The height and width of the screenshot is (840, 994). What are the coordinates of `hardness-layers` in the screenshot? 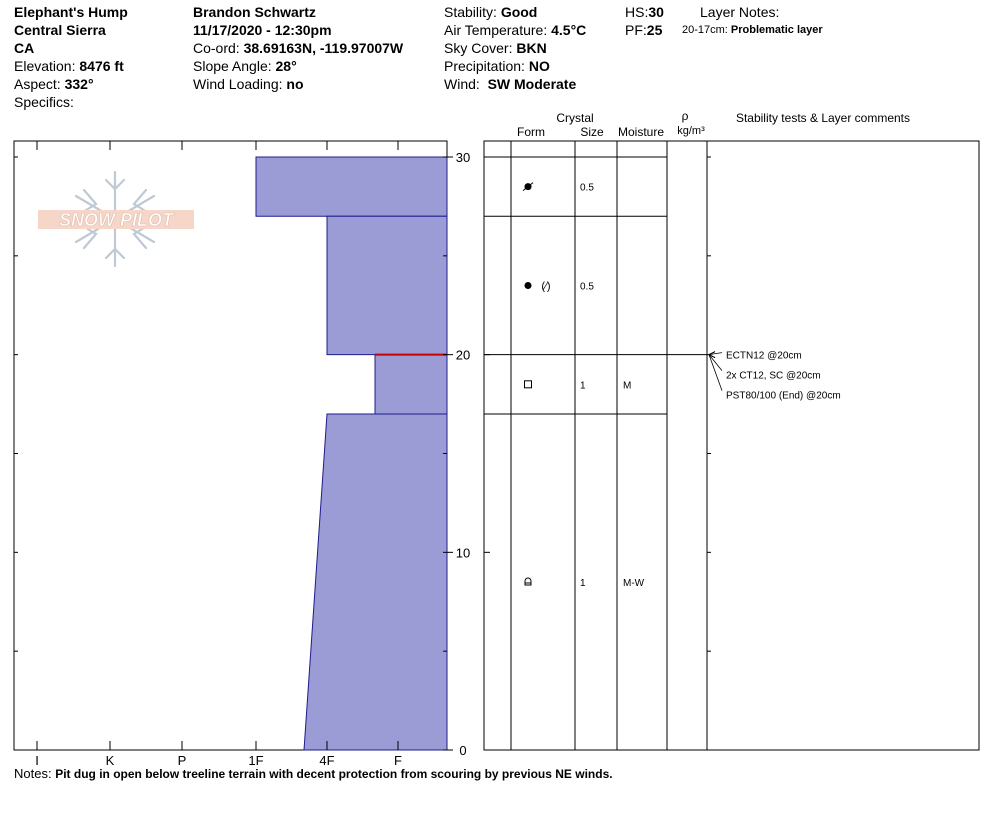 It's located at (351, 453).